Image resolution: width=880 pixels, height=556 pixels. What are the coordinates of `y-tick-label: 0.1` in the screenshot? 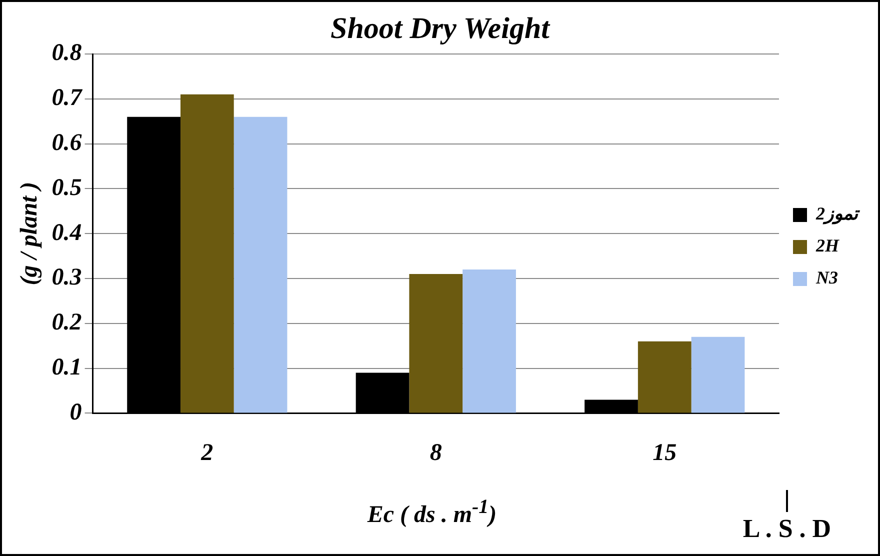 It's located at (67, 367).